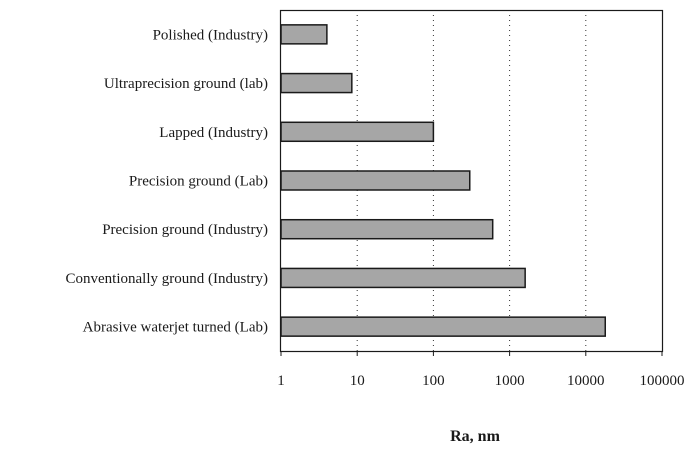 The width and height of the screenshot is (695, 450). What do you see at coordinates (185, 230) in the screenshot?
I see `category-label: Precision ground (Industry)` at bounding box center [185, 230].